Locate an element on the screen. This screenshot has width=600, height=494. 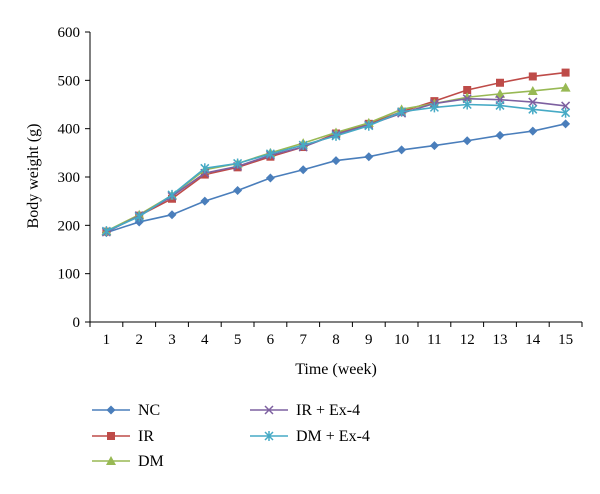
legend: NC IR DM IR + Ex-4 DM + Ex-4 is located at coordinates (231, 436).